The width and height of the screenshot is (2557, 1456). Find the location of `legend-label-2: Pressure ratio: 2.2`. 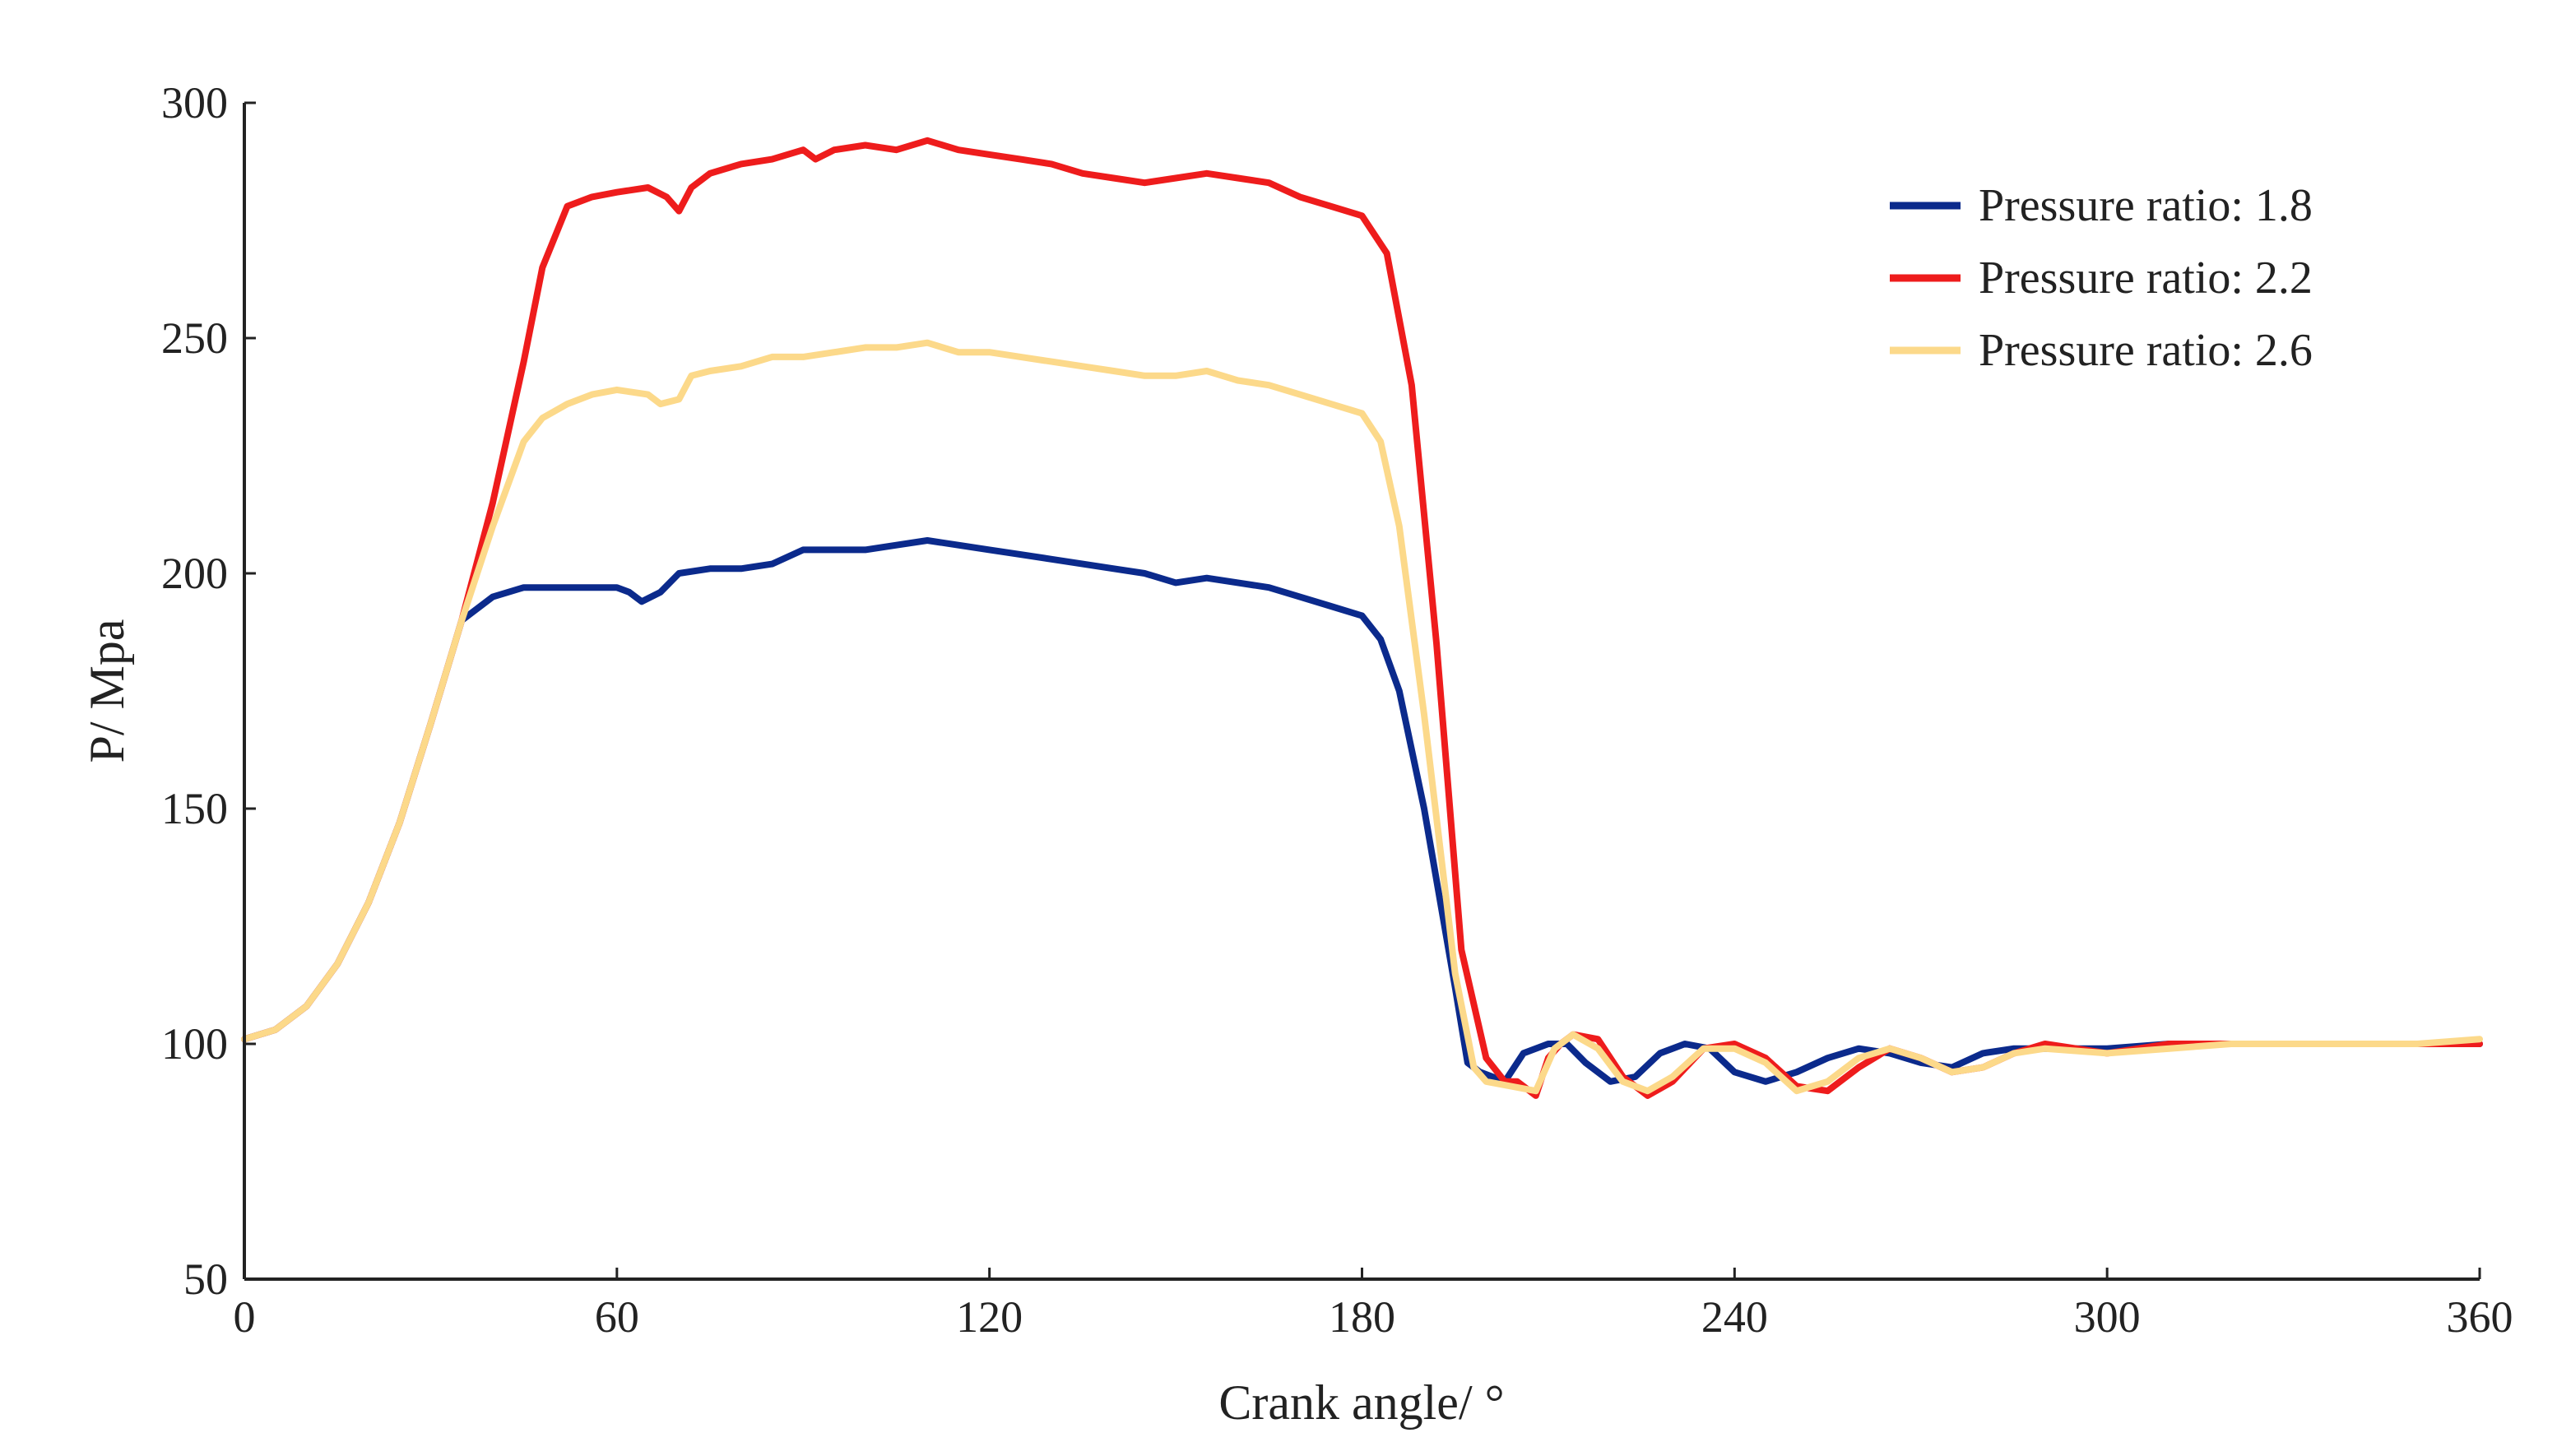

legend-label-2: Pressure ratio: 2.2 is located at coordinates (2146, 278).